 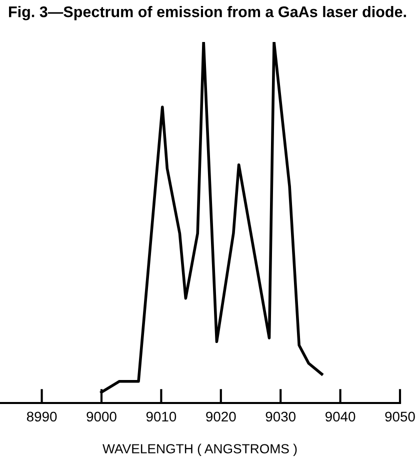 What do you see at coordinates (221, 417) in the screenshot?
I see `x-tick-label: 9020` at bounding box center [221, 417].